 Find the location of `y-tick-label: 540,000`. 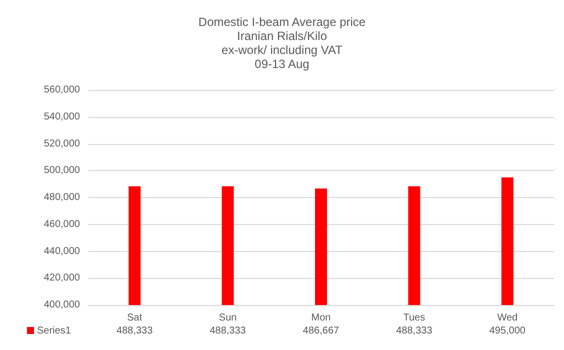

y-tick-label: 540,000 is located at coordinates (62, 116).